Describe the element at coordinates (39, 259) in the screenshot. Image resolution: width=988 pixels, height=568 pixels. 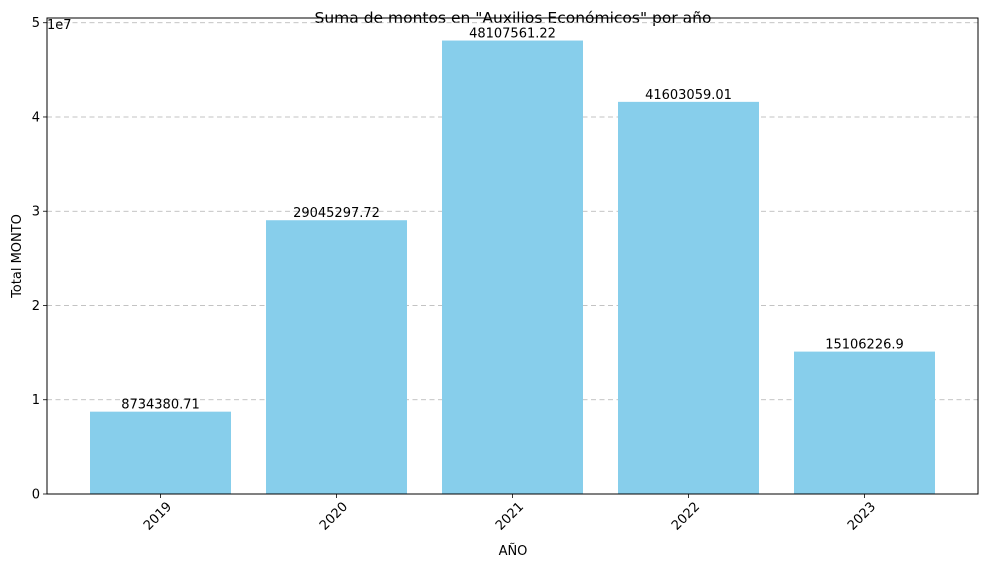
I see `y-axis-ticks: 0 1 2 3 4 5` at that location.